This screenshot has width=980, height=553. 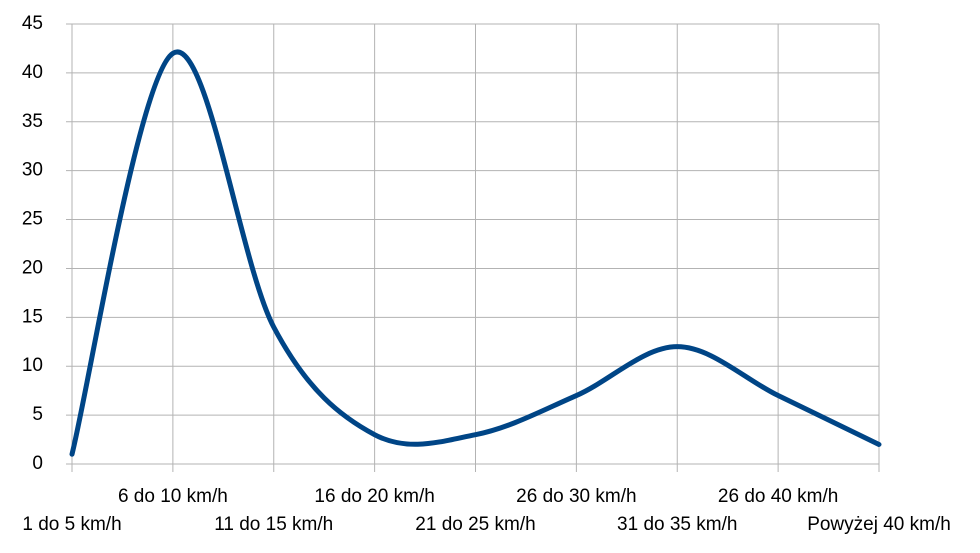 I want to click on y-tick-label: 35, so click(x=32, y=121).